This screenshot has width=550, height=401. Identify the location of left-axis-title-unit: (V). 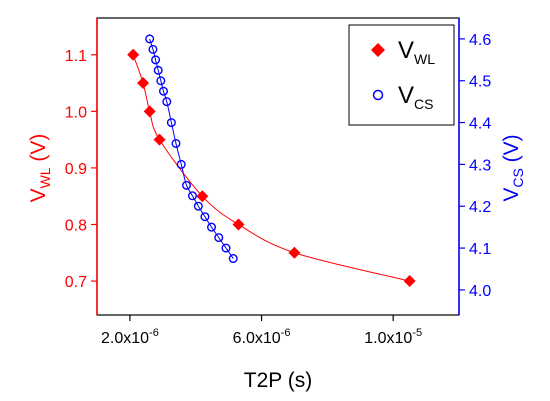
(38, 151).